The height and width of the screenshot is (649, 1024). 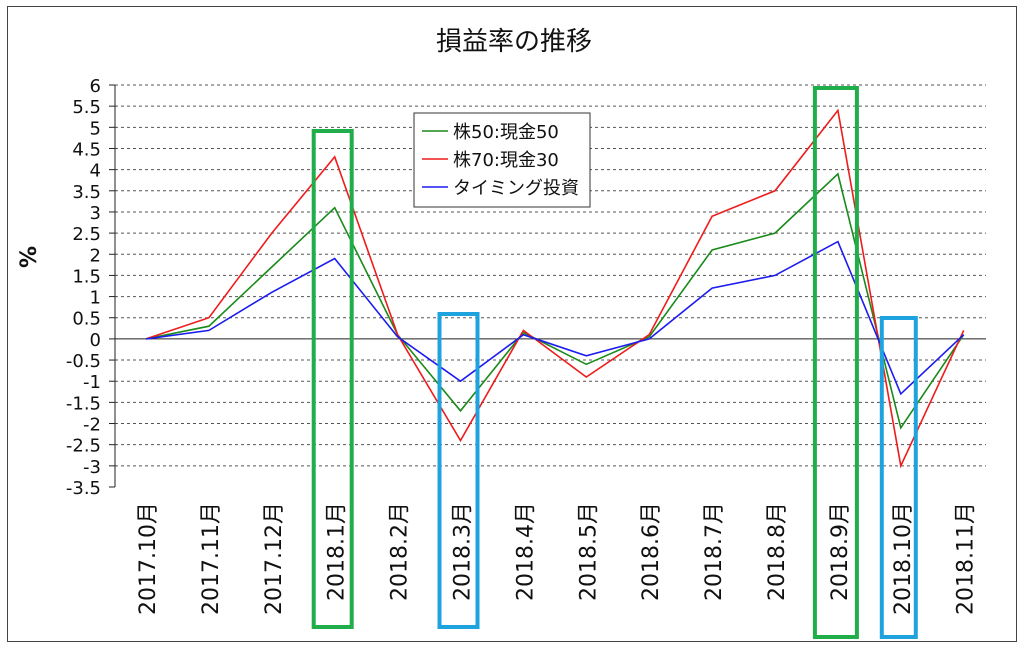 I want to click on y-tick-label: 0, so click(x=95, y=340).